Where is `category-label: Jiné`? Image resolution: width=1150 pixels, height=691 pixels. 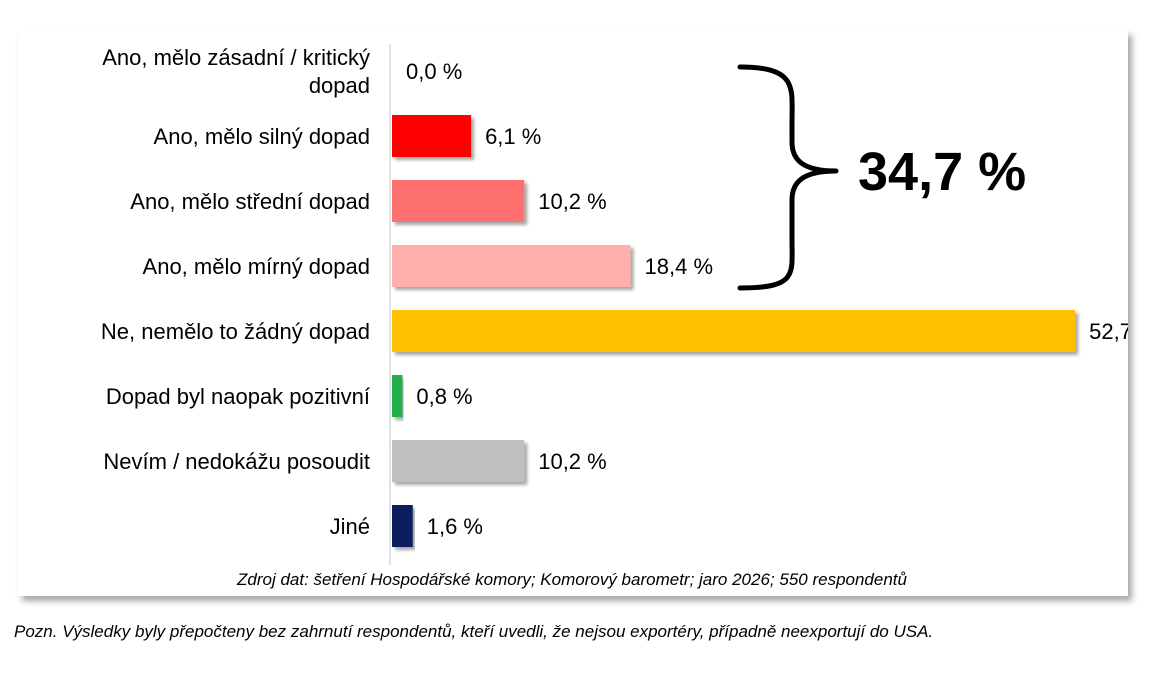 category-label: Jiné is located at coordinates (350, 526).